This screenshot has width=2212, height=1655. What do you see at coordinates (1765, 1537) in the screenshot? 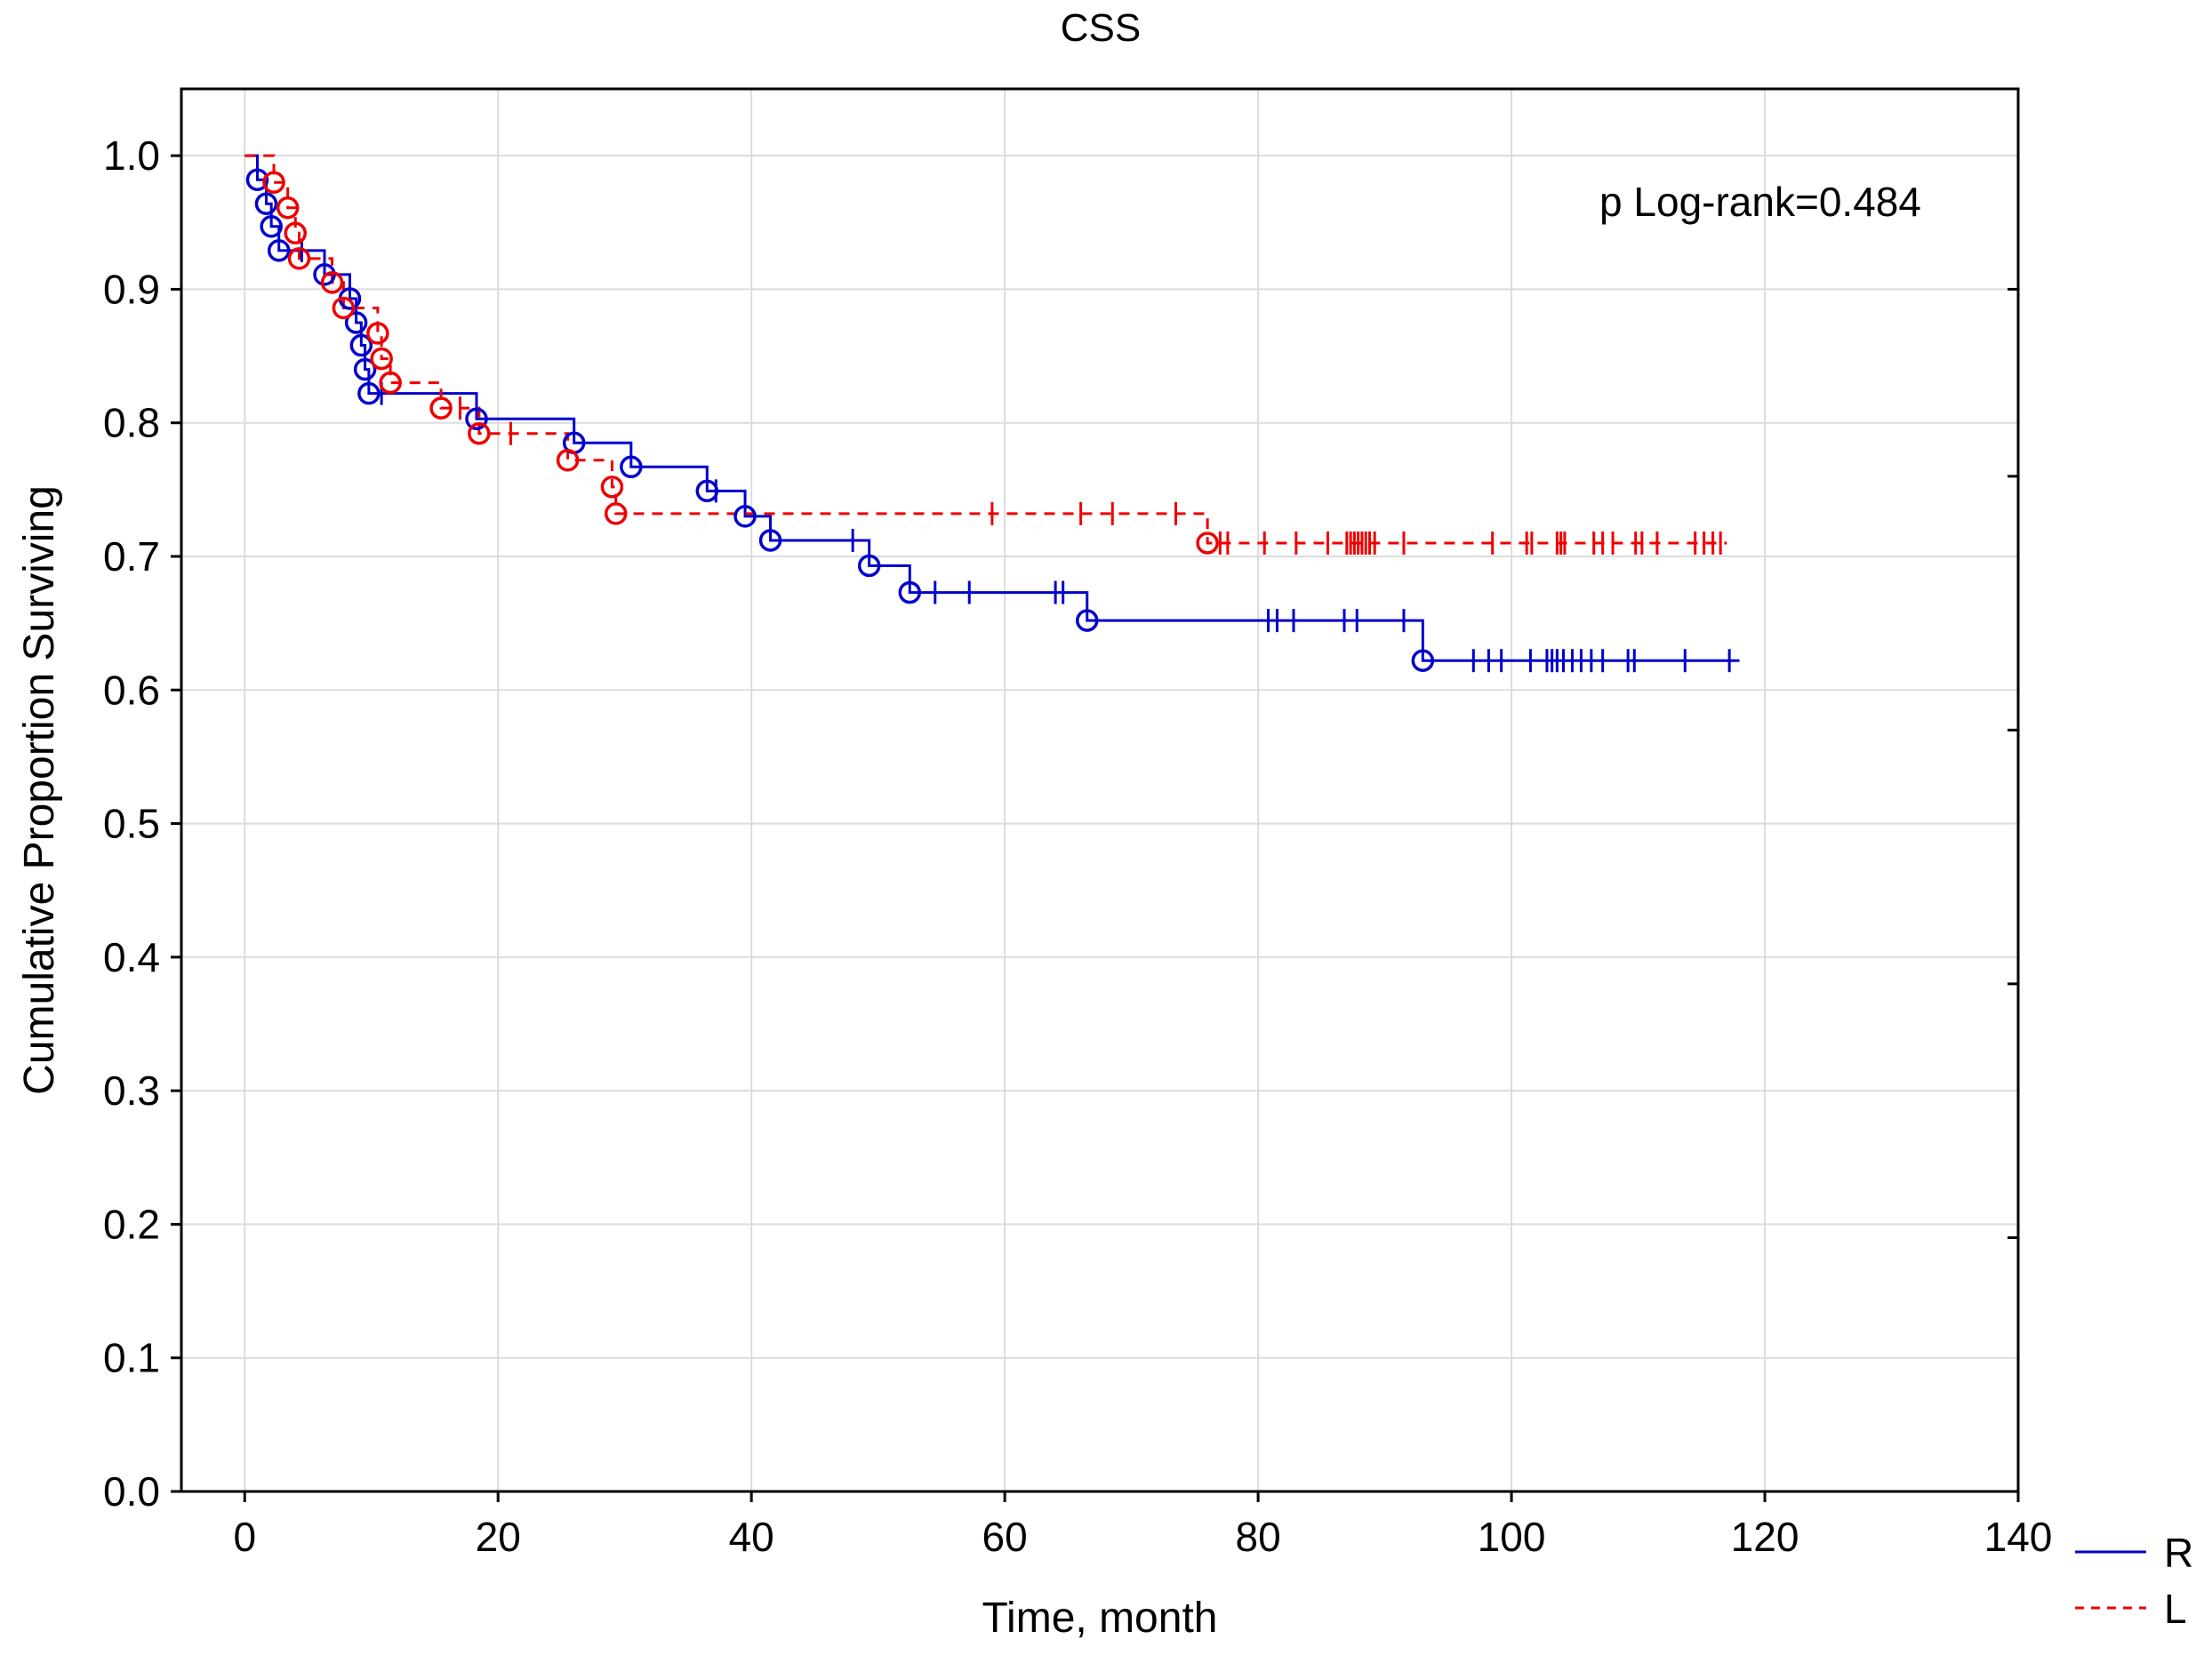
I see `x-tick-label: 120` at bounding box center [1765, 1537].